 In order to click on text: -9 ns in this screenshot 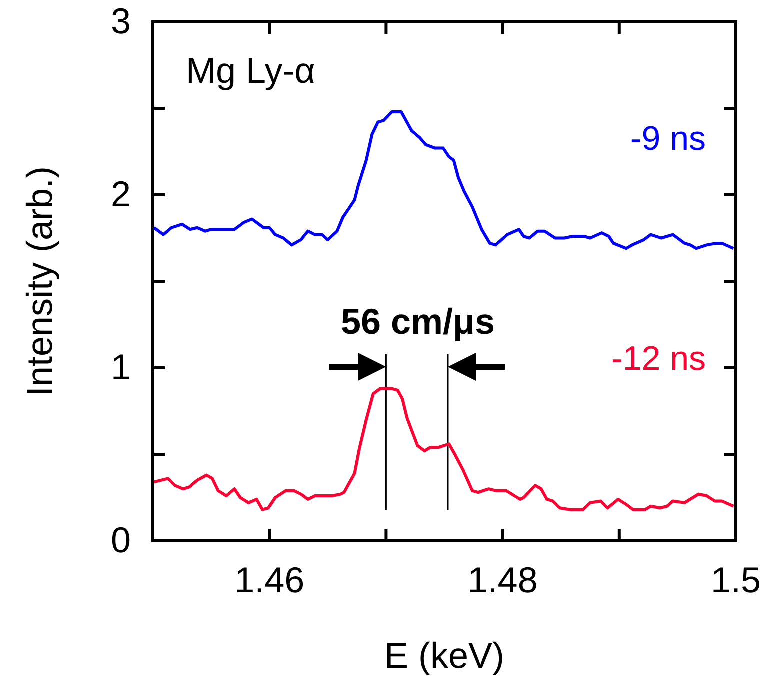, I will do `click(668, 139)`.